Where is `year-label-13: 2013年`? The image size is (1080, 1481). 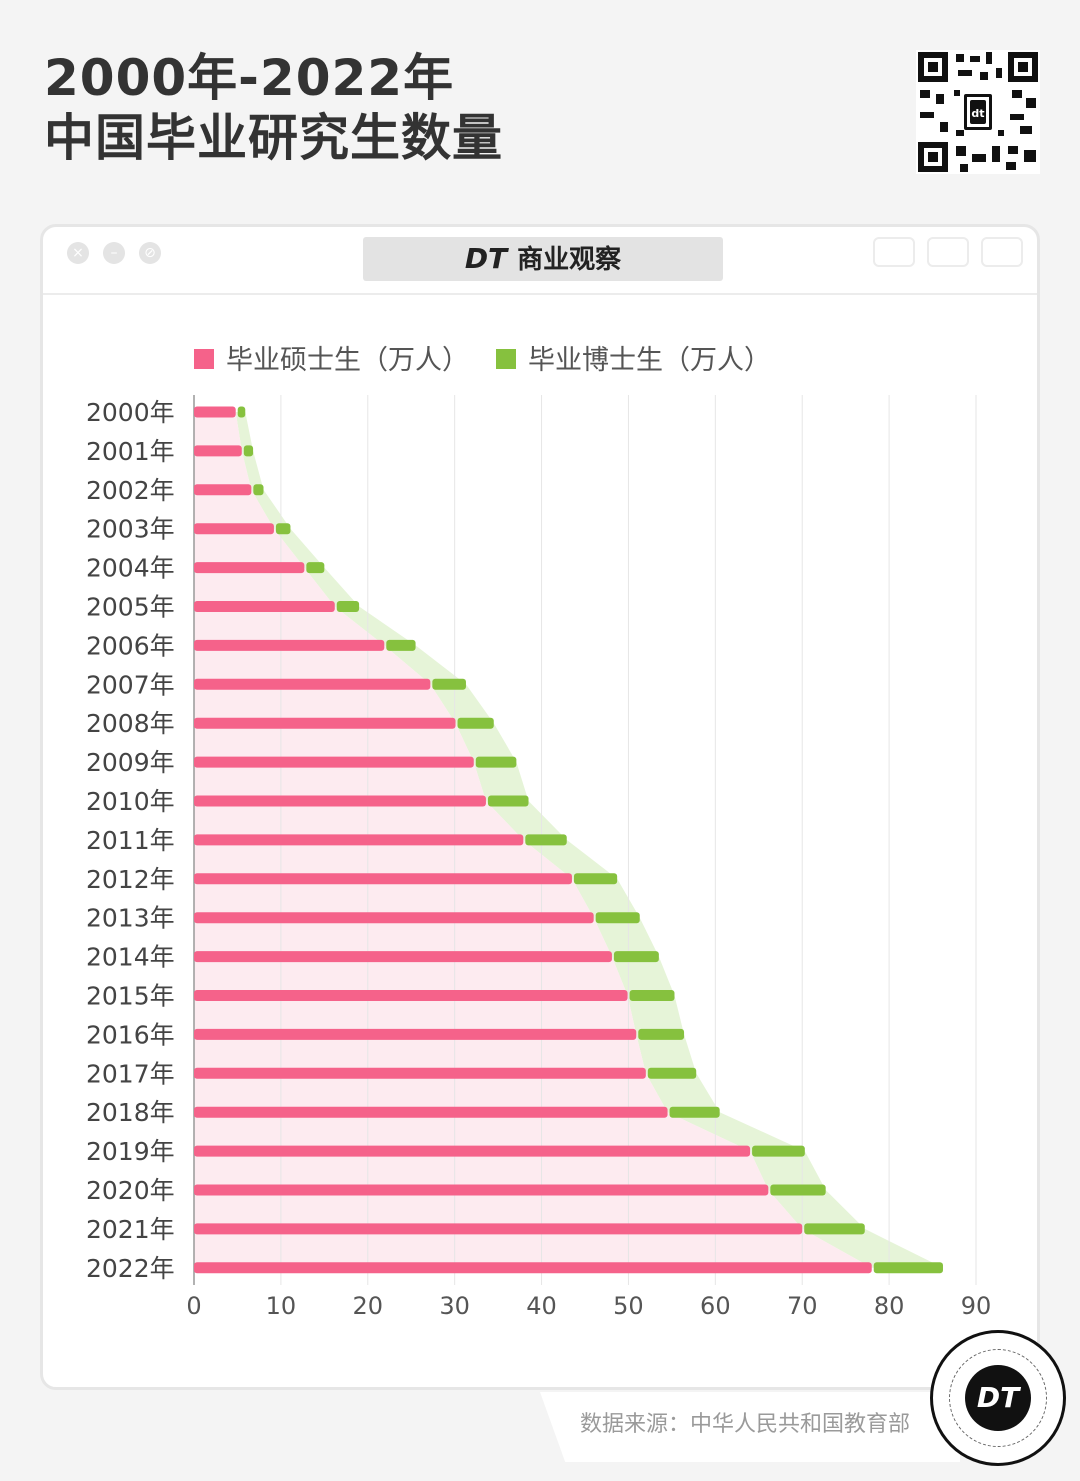
year-label-13: 2013年 is located at coordinates (130, 918).